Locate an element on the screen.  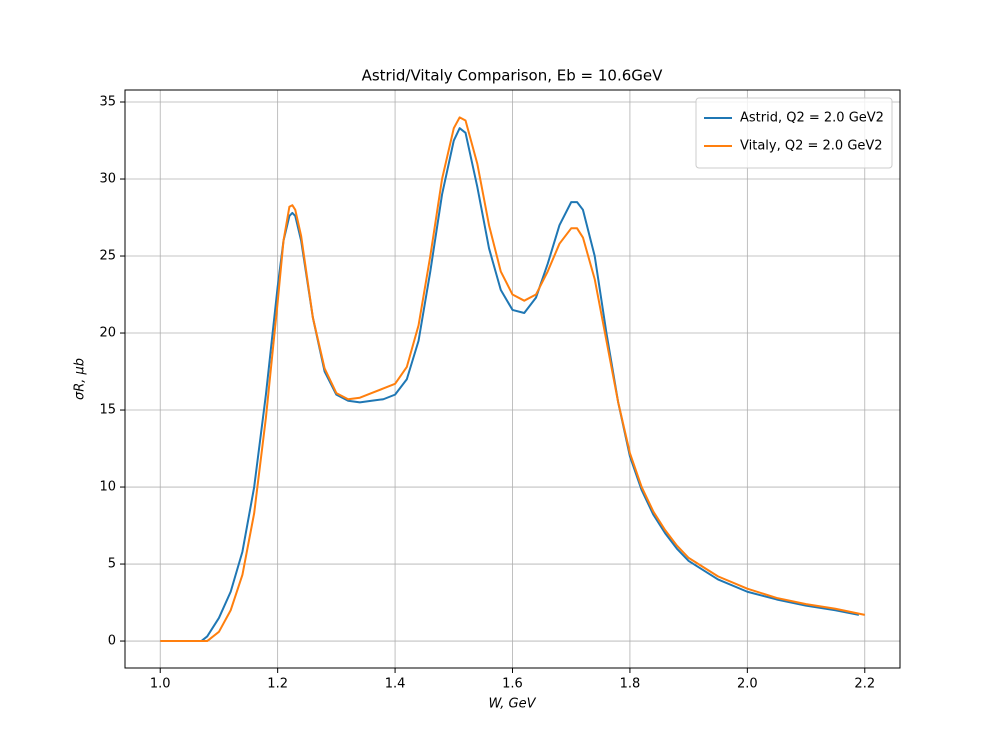
legend-box is located at coordinates (794, 133).